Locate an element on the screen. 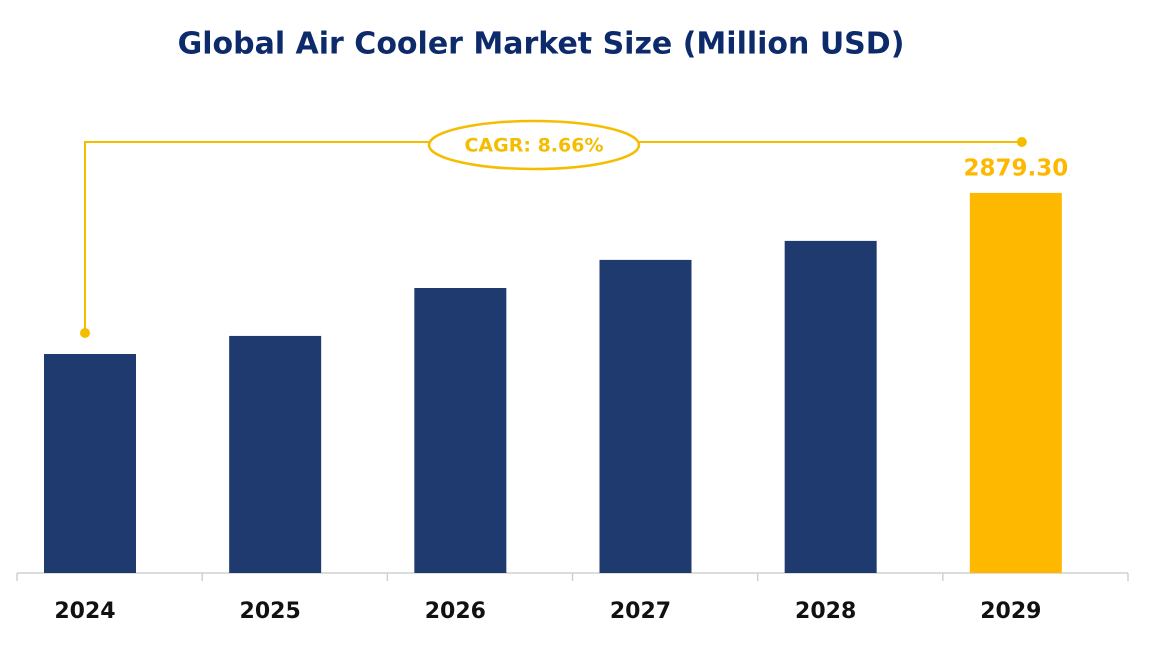 Image resolution: width=1151 pixels, height=665 pixels. cagr-label: CAGR: 8.66% is located at coordinates (533, 146).